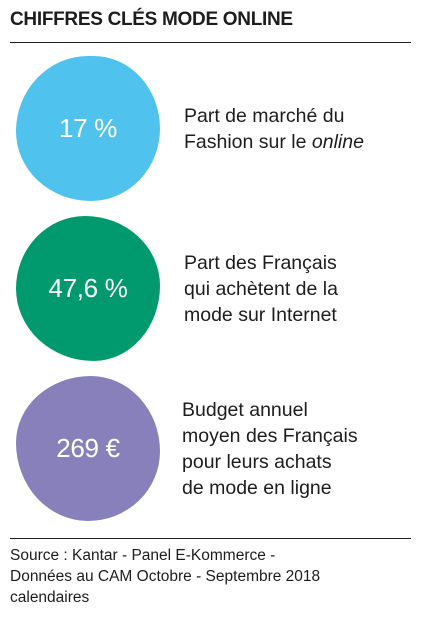 Image resolution: width=421 pixels, height=632 pixels. What do you see at coordinates (257, 487) in the screenshot?
I see `kpi-description-line: de mode en ligne` at bounding box center [257, 487].